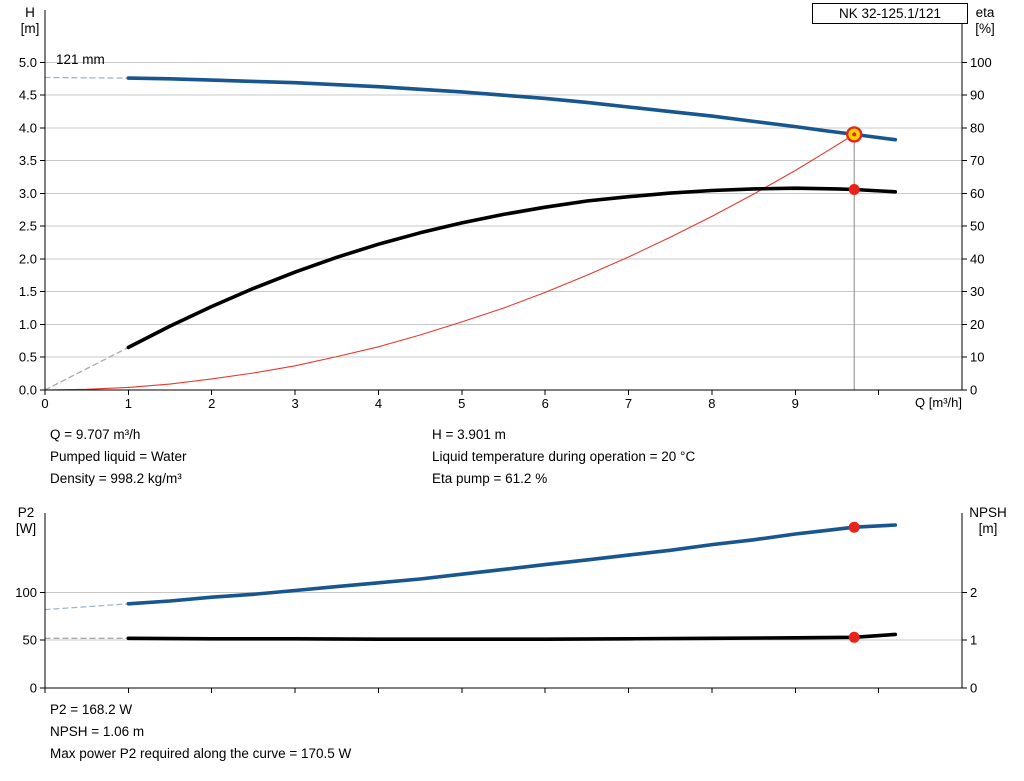  I want to click on x-tick-label: 9, so click(795, 403).